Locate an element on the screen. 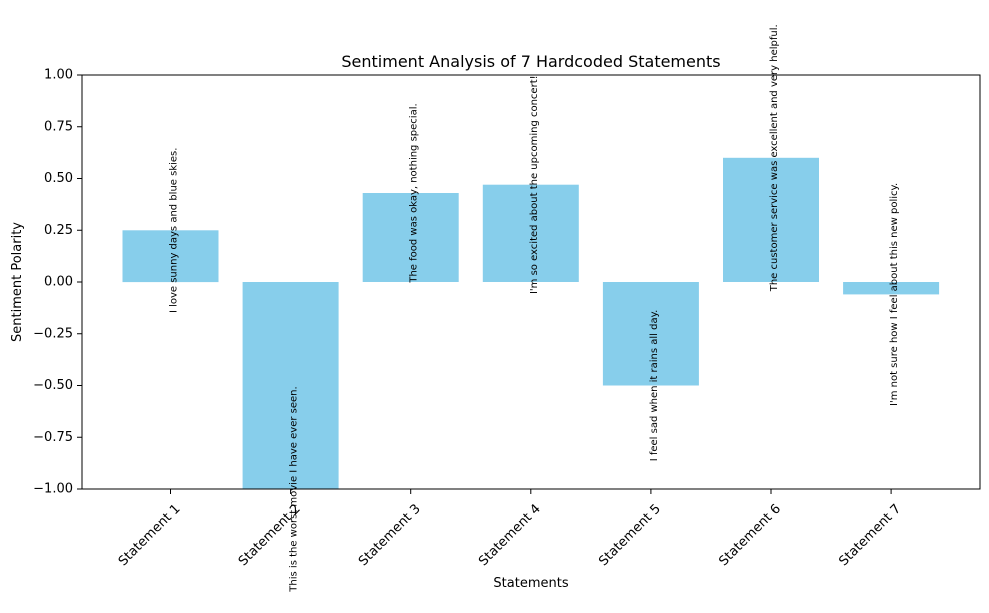 The width and height of the screenshot is (989, 613). statement-text-1: I love sunny days and blue skies. is located at coordinates (174, 230).